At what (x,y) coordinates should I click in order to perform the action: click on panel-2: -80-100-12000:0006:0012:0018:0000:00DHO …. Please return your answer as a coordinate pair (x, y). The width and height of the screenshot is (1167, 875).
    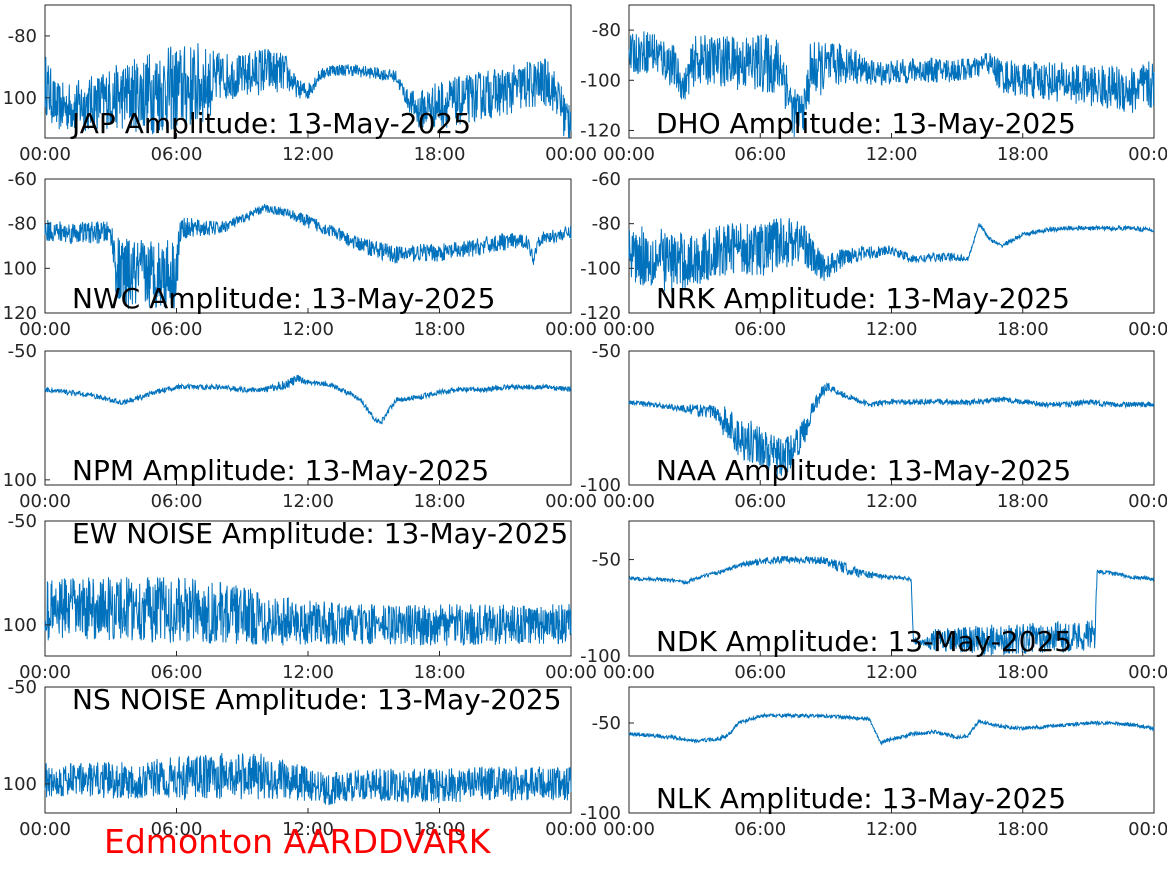
    Looking at the image, I should click on (873, 84).